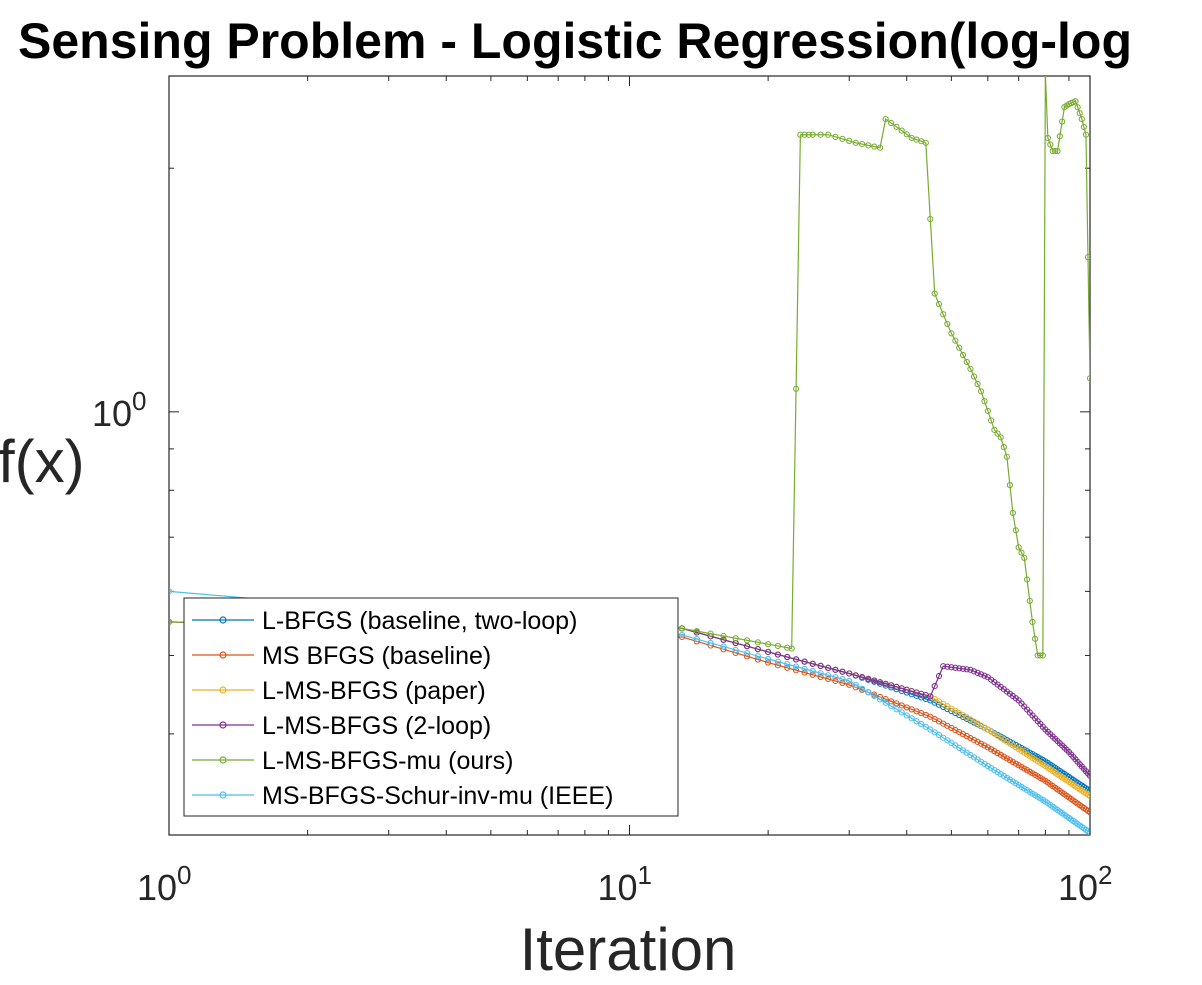 The image size is (1202, 985). Describe the element at coordinates (376, 726) in the screenshot. I see `legend-label: L-MS-BFGS (2-loop)` at that location.